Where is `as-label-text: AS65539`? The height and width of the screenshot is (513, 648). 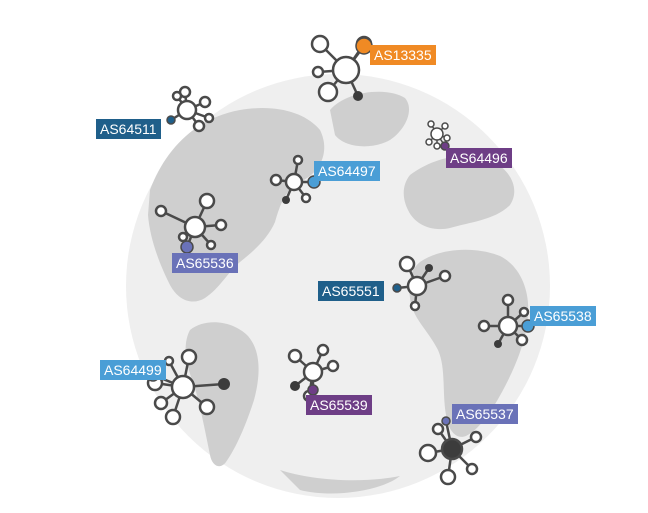 as-label-text: AS65539 is located at coordinates (339, 405).